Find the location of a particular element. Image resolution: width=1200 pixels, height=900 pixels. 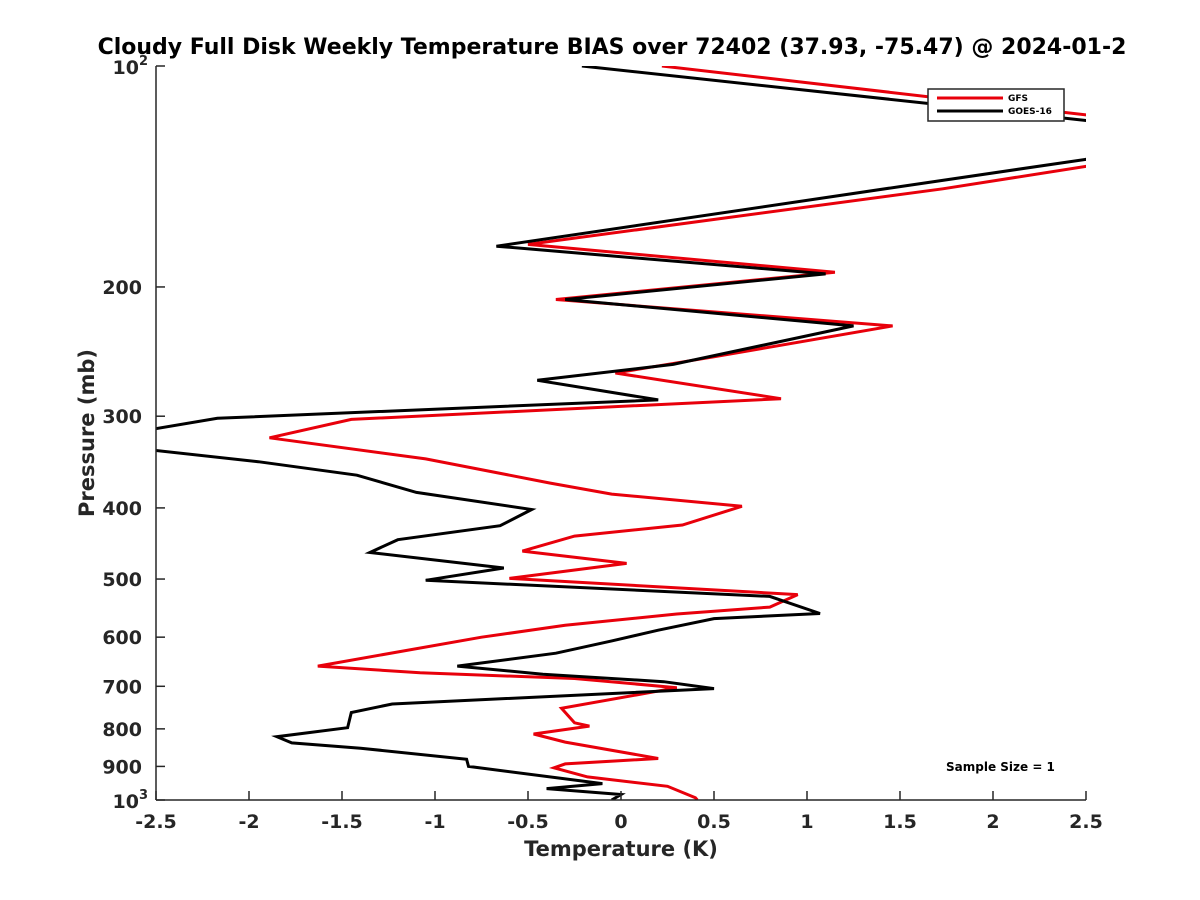

x-tick-label: -1.5 is located at coordinates (342, 822).